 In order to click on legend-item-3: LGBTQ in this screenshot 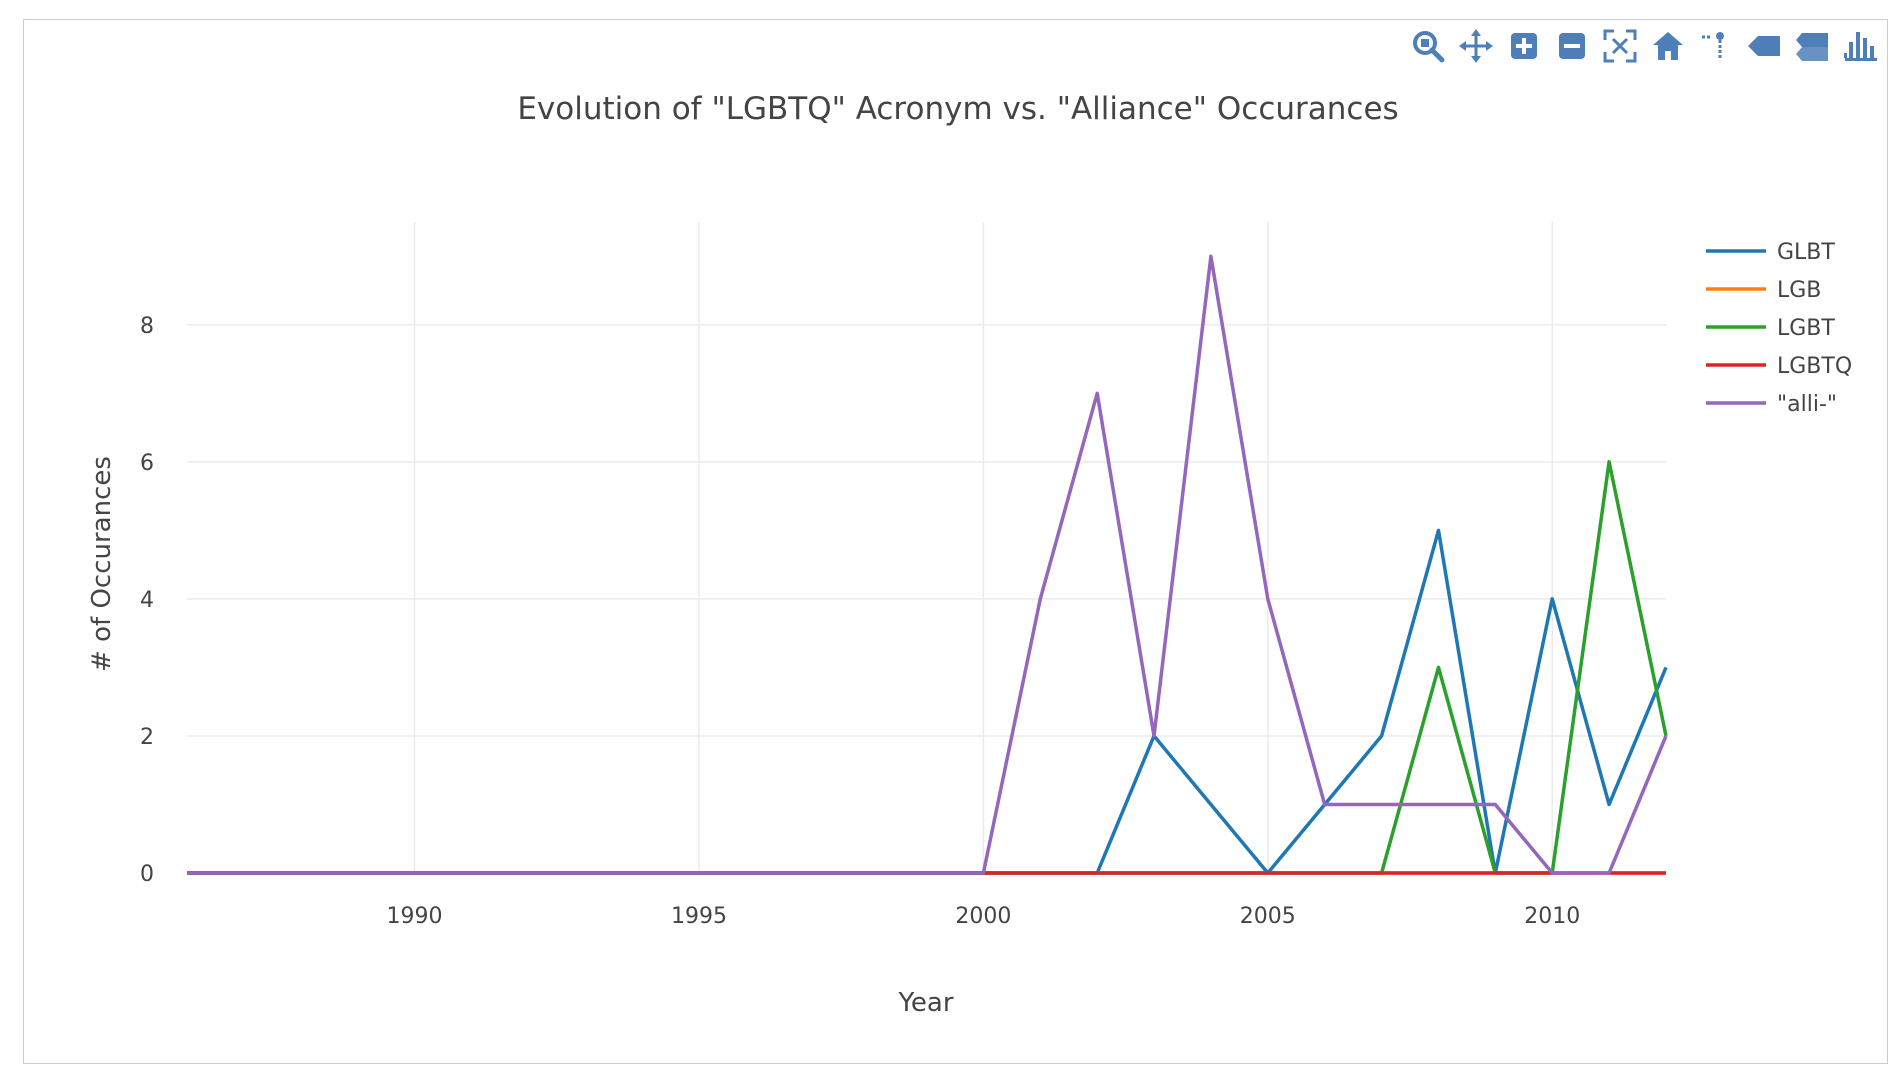, I will do `click(1779, 366)`.